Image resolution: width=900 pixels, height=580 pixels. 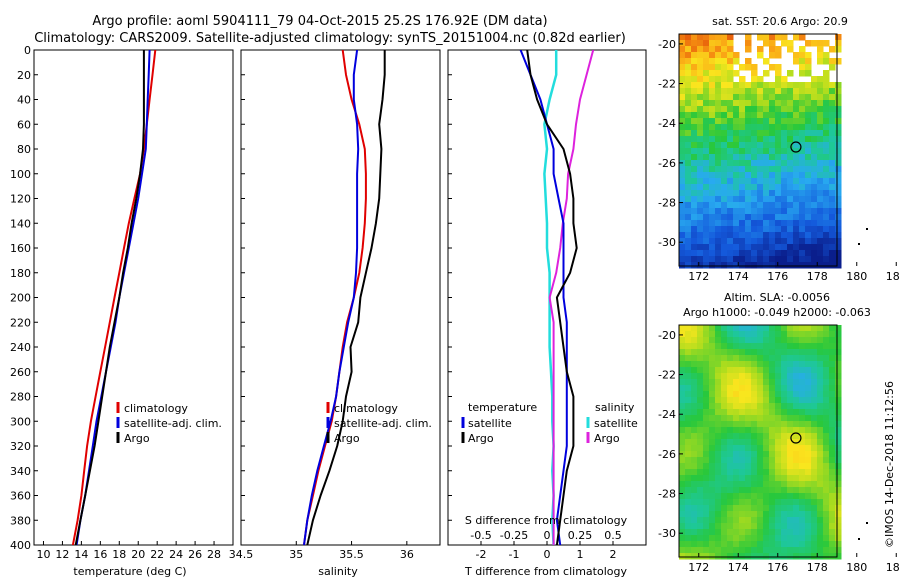 I want to click on sst-map-title: sat. SST: 20.6 Argo: 20.9, so click(x=780, y=21).